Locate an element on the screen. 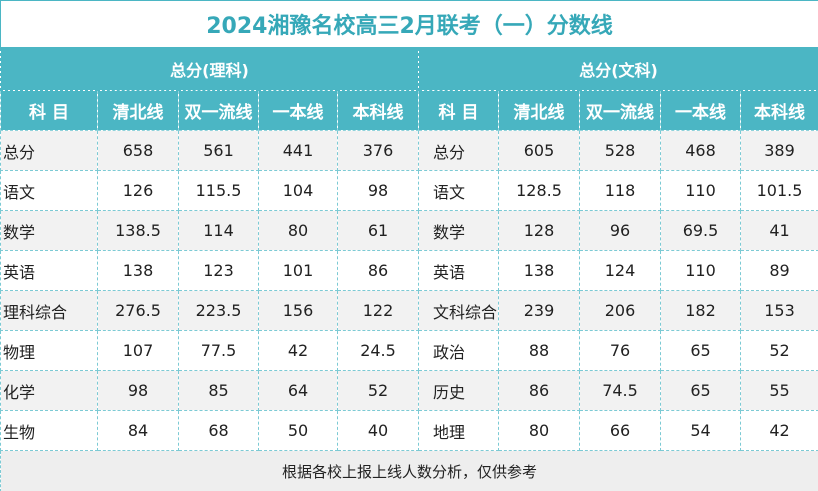  subject-cell: 文科综合 is located at coordinates (458, 310).